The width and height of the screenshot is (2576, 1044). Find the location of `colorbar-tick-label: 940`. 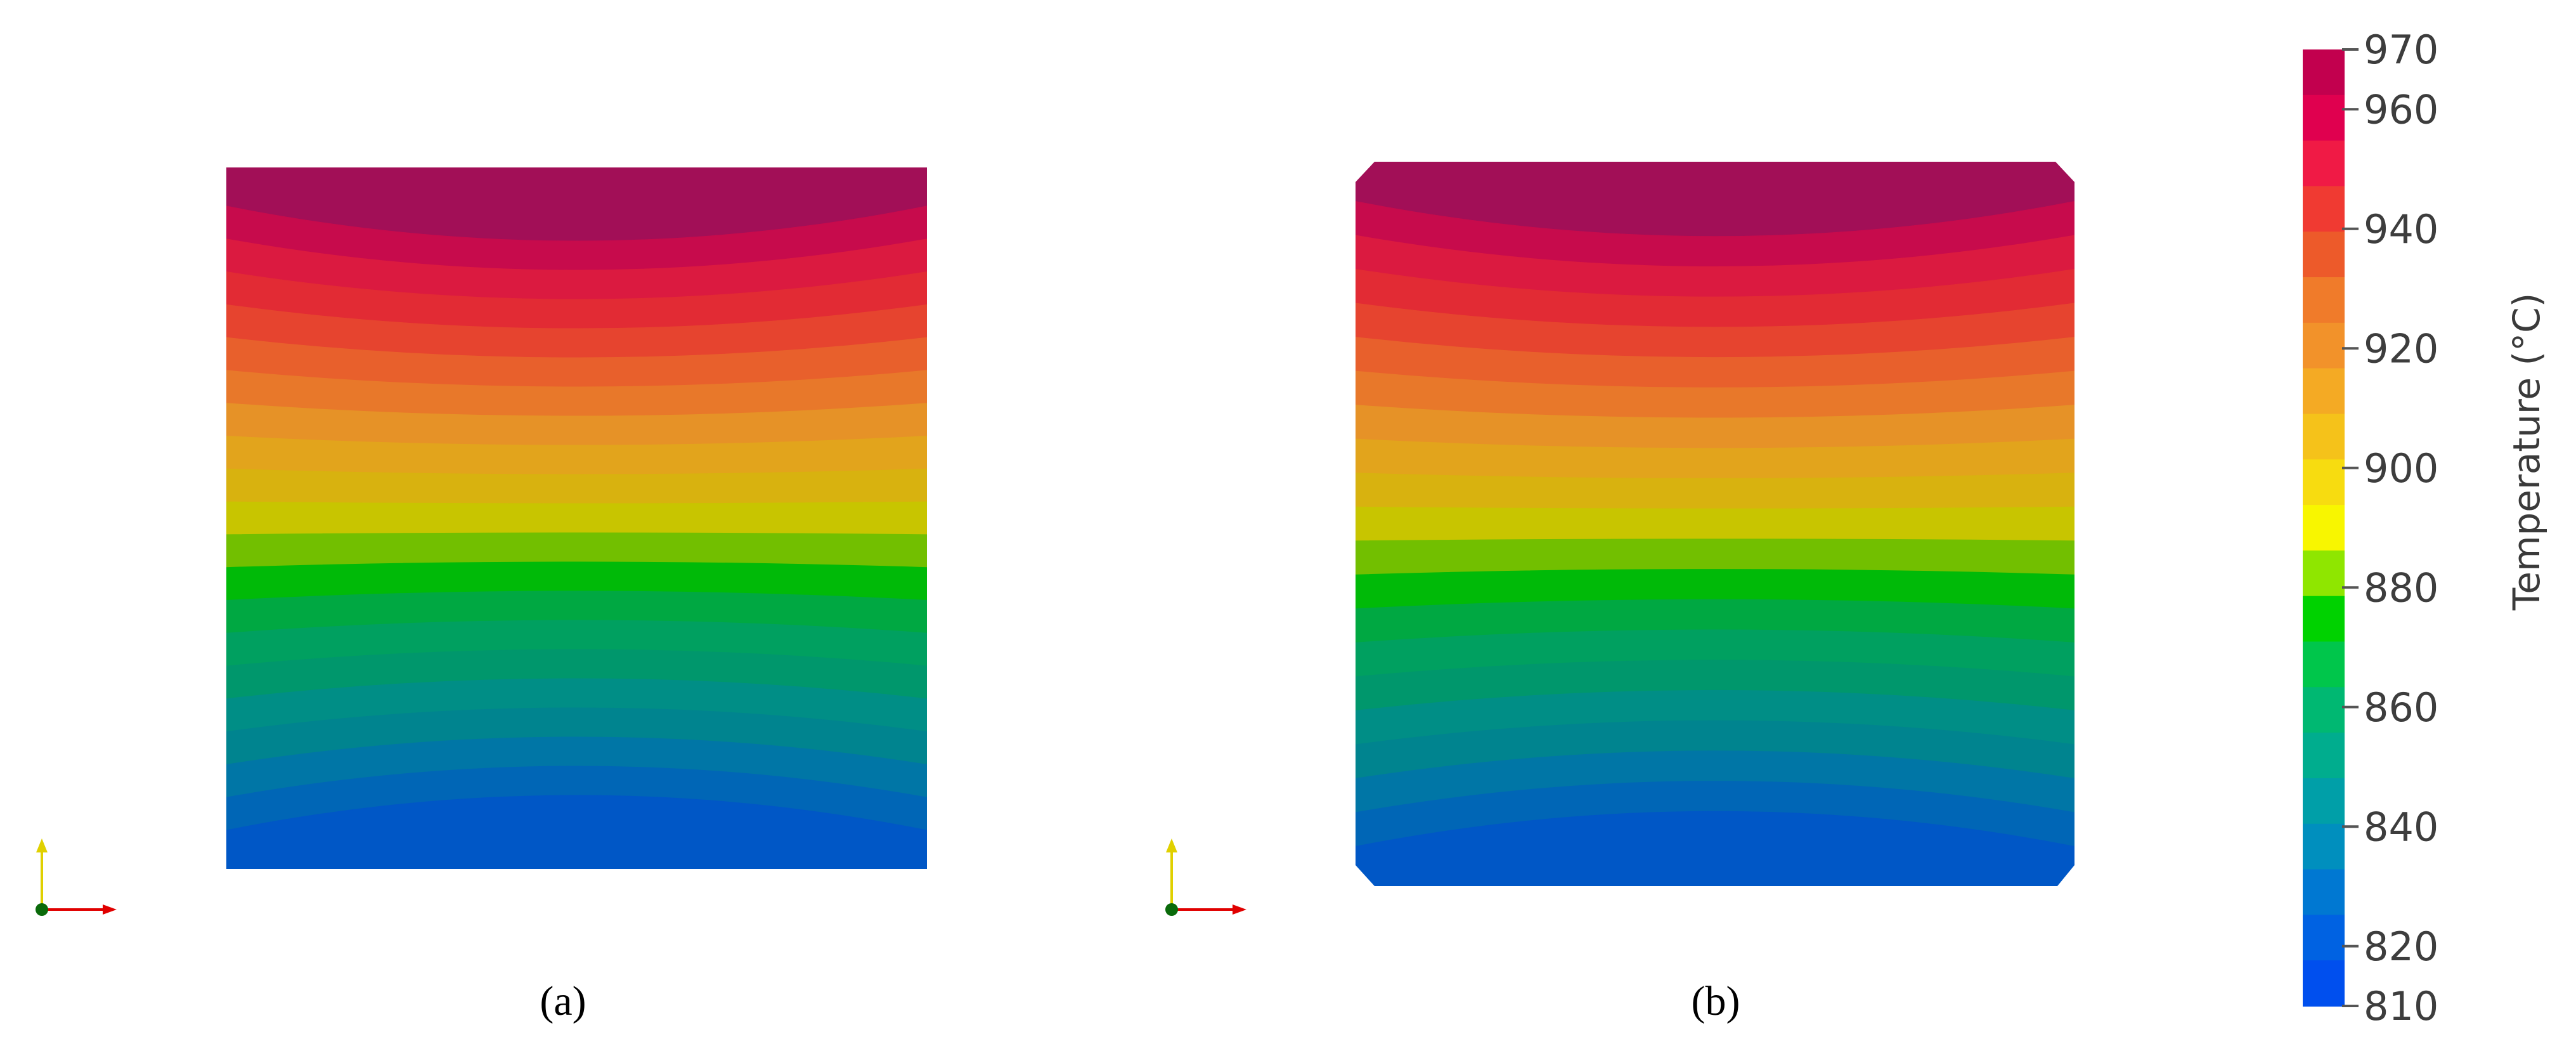

colorbar-tick-label: 940 is located at coordinates (2401, 229).